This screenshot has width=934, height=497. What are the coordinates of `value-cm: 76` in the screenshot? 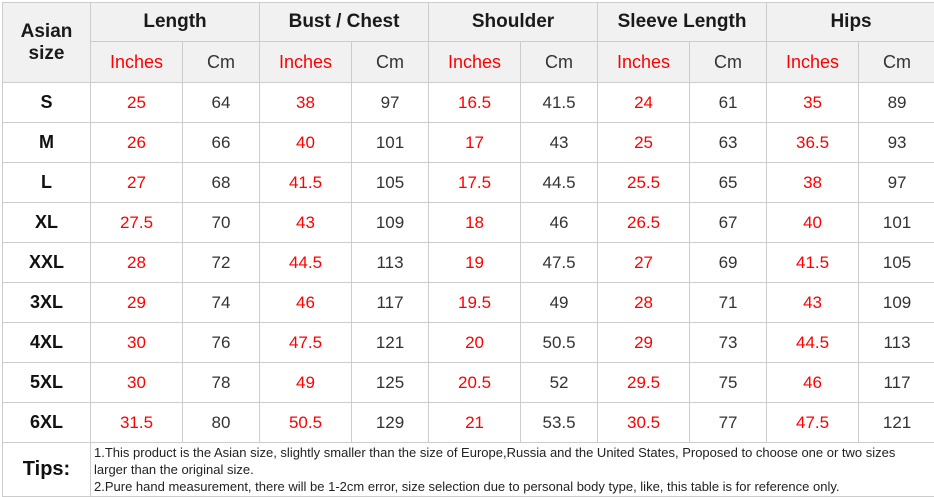 It's located at (221, 343).